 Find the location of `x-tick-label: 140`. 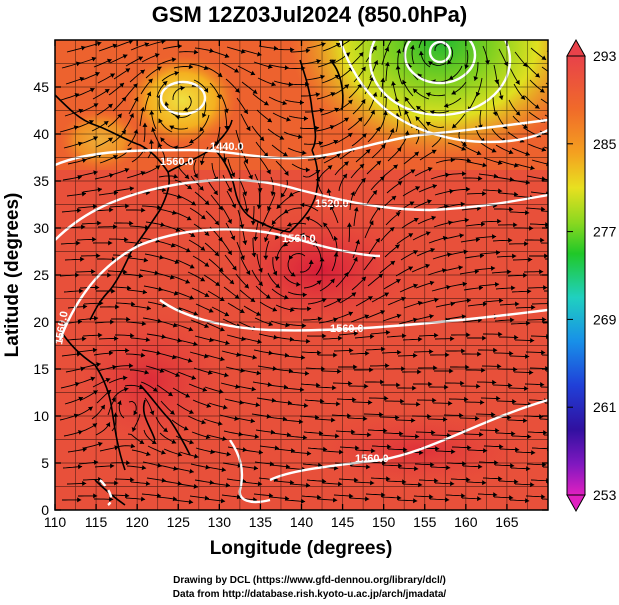

x-tick-label: 140 is located at coordinates (302, 522).